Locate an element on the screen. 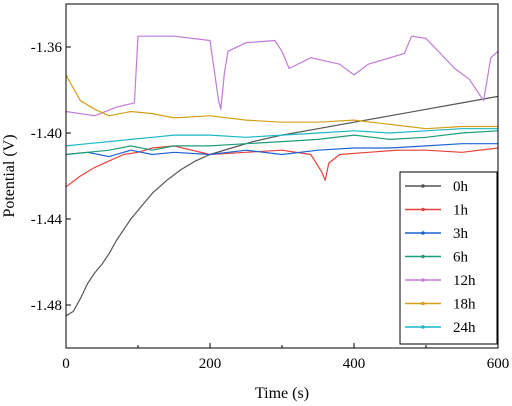 The height and width of the screenshot is (406, 512). legend-box is located at coordinates (448, 258).